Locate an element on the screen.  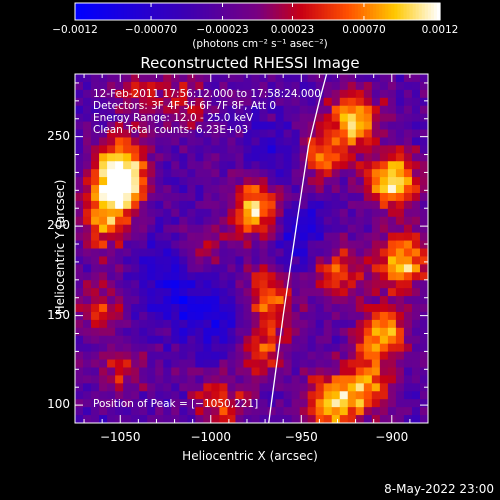
x-axis-label: Heliocentric X (arcsec) is located at coordinates (250, 456).